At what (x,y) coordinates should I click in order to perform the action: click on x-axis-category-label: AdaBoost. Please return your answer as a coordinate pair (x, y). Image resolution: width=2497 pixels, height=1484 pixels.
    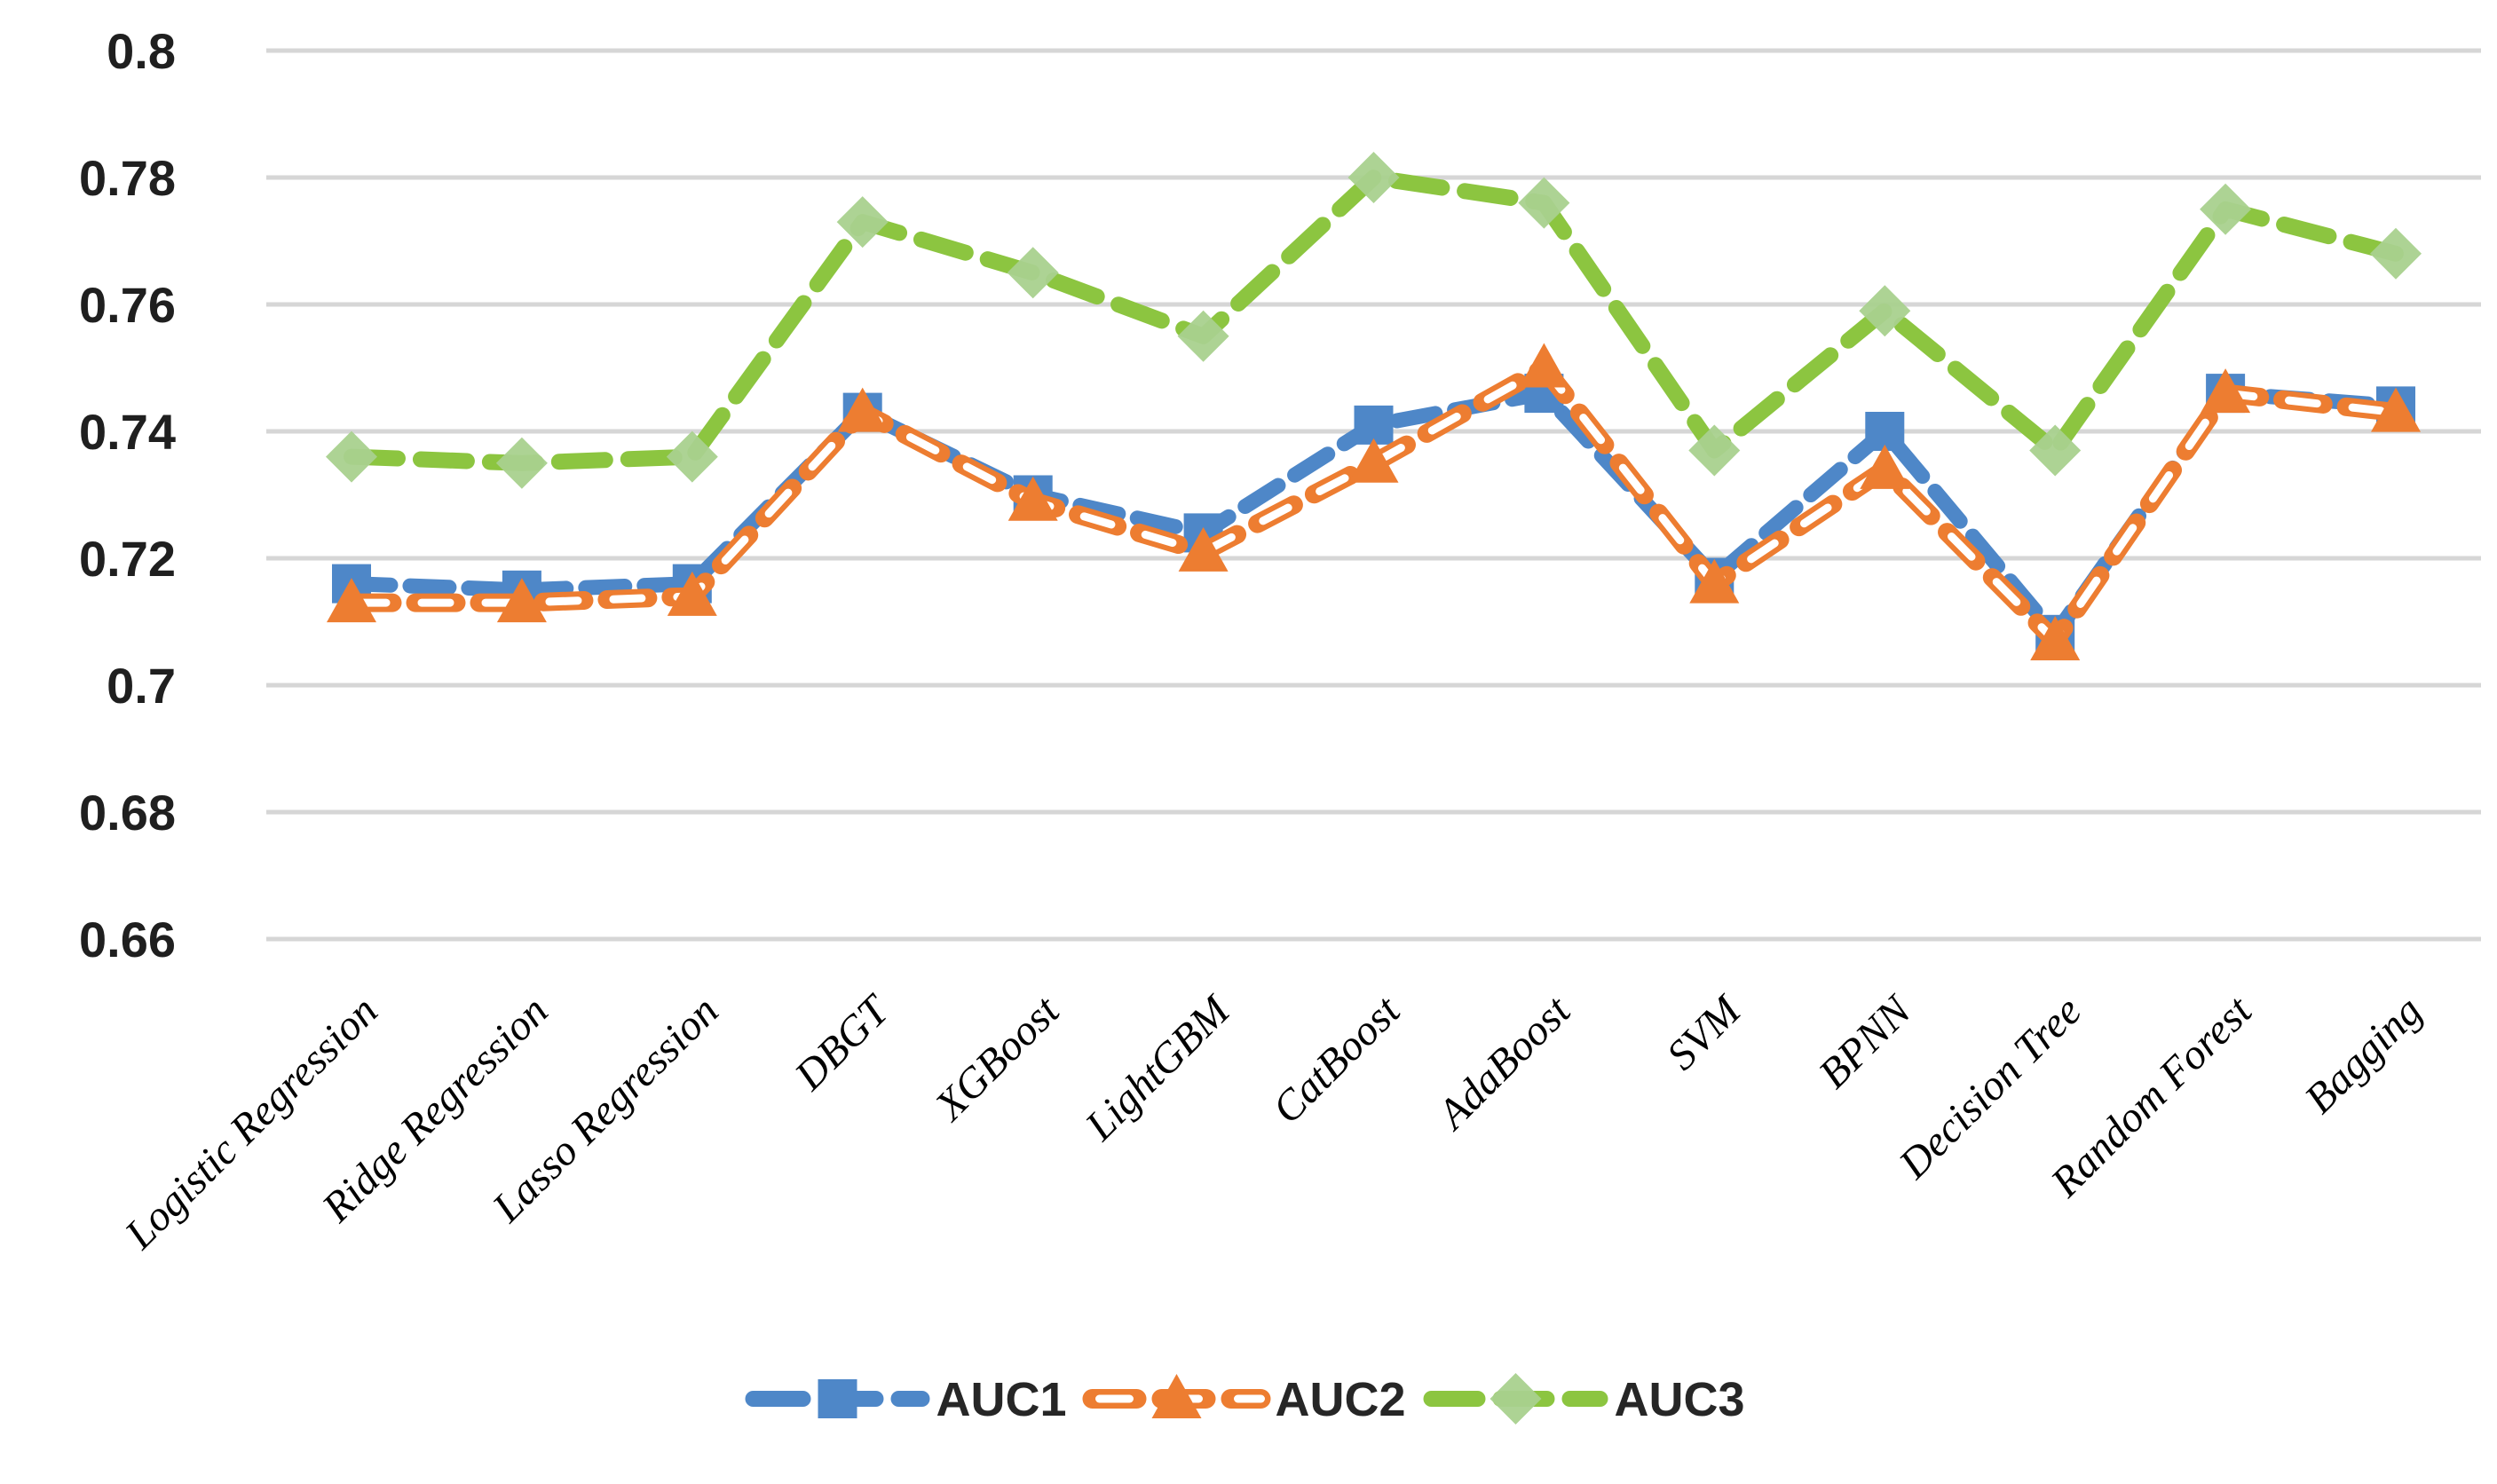
    Looking at the image, I should click on (1504, 1063).